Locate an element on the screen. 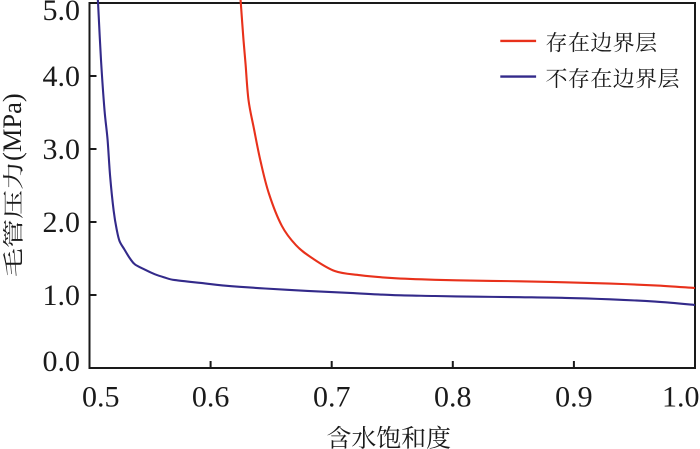 The width and height of the screenshot is (700, 449). svg-text: (MPa) is located at coordinates (13, 127).